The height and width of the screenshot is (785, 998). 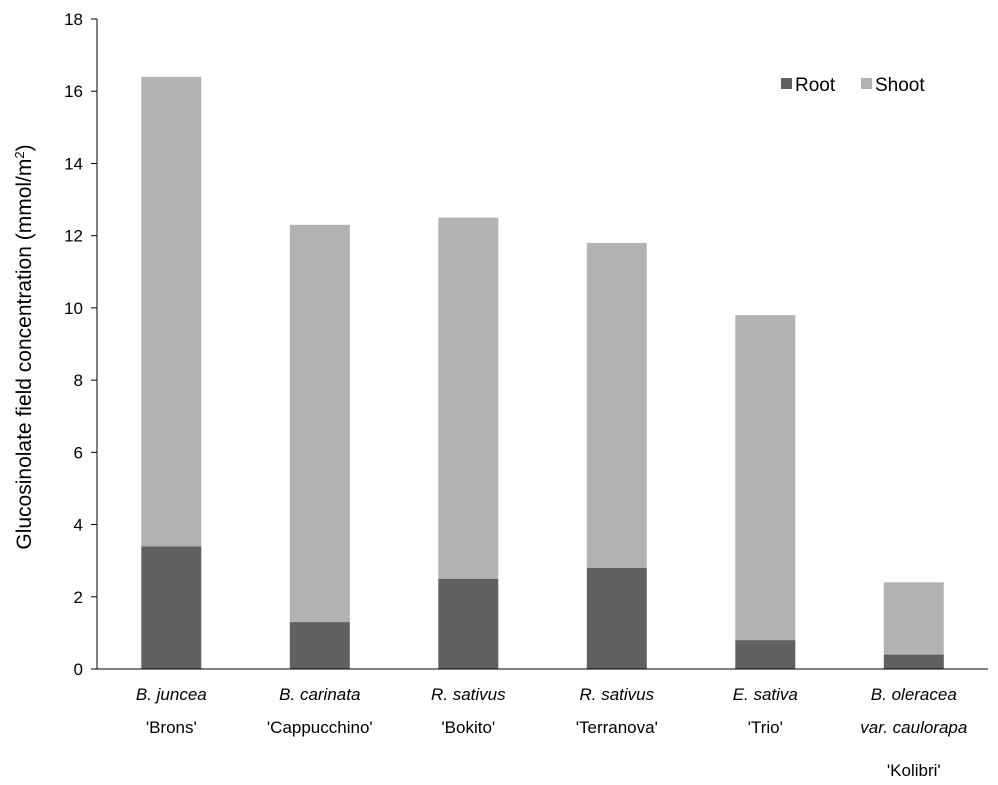 I want to click on legend-swatch-shoot, so click(x=866, y=83).